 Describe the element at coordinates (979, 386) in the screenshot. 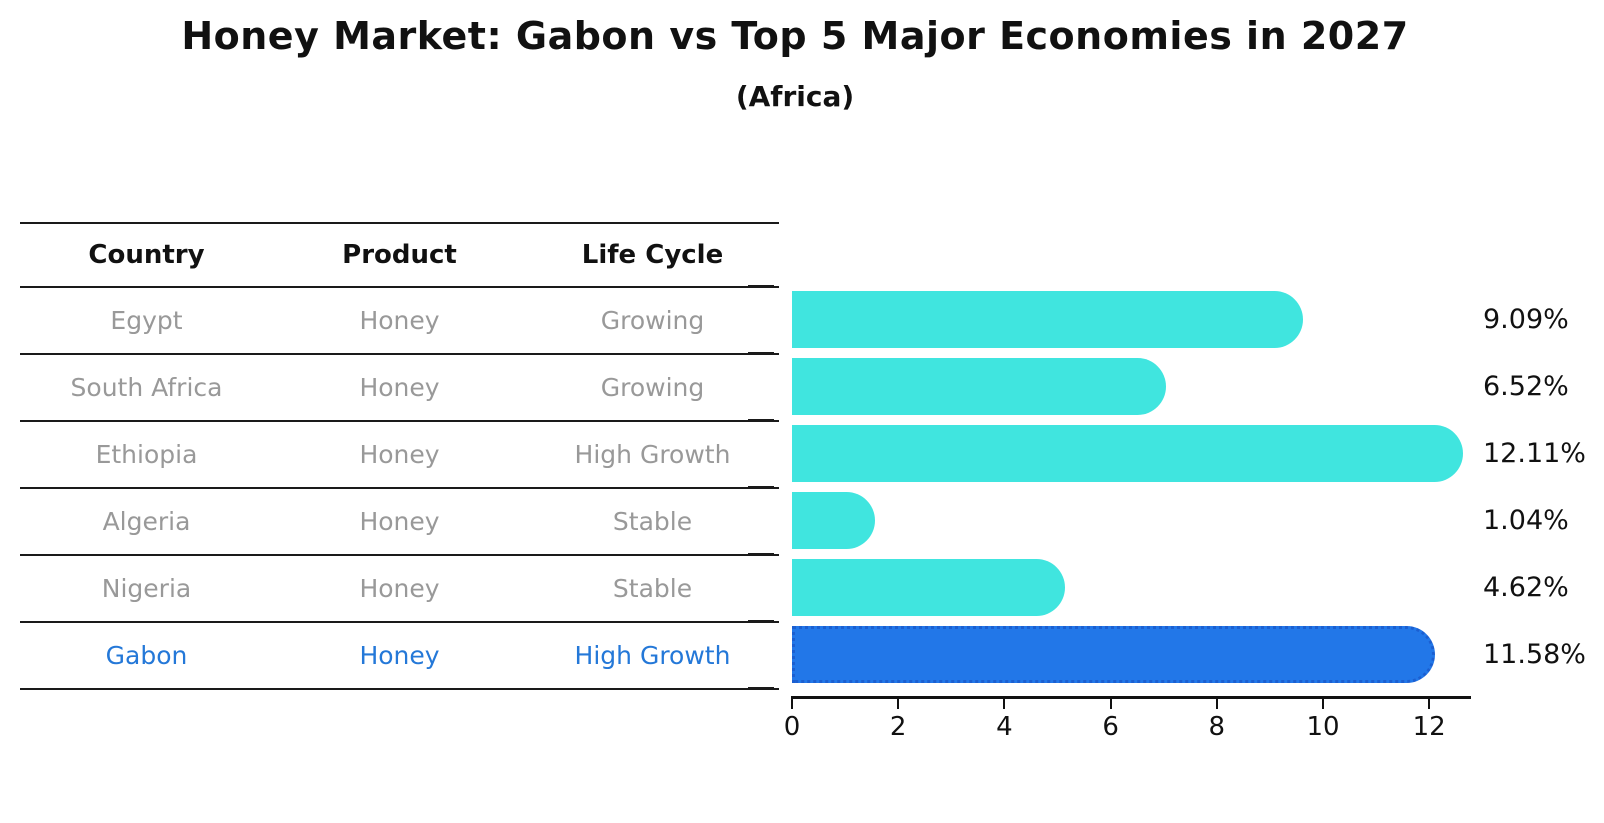

I see `bar-south-africa` at that location.